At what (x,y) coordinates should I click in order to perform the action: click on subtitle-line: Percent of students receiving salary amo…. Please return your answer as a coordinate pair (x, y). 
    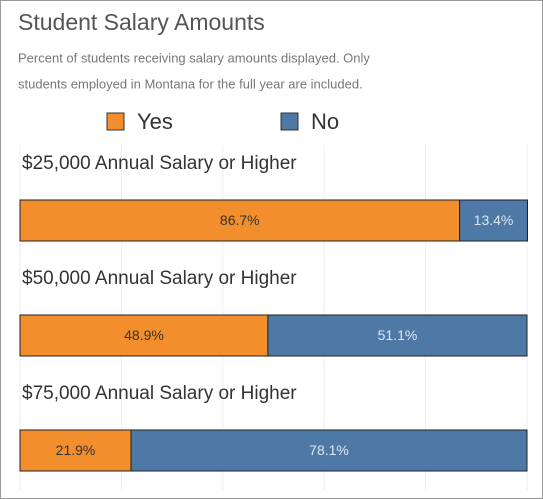
    Looking at the image, I should click on (194, 57).